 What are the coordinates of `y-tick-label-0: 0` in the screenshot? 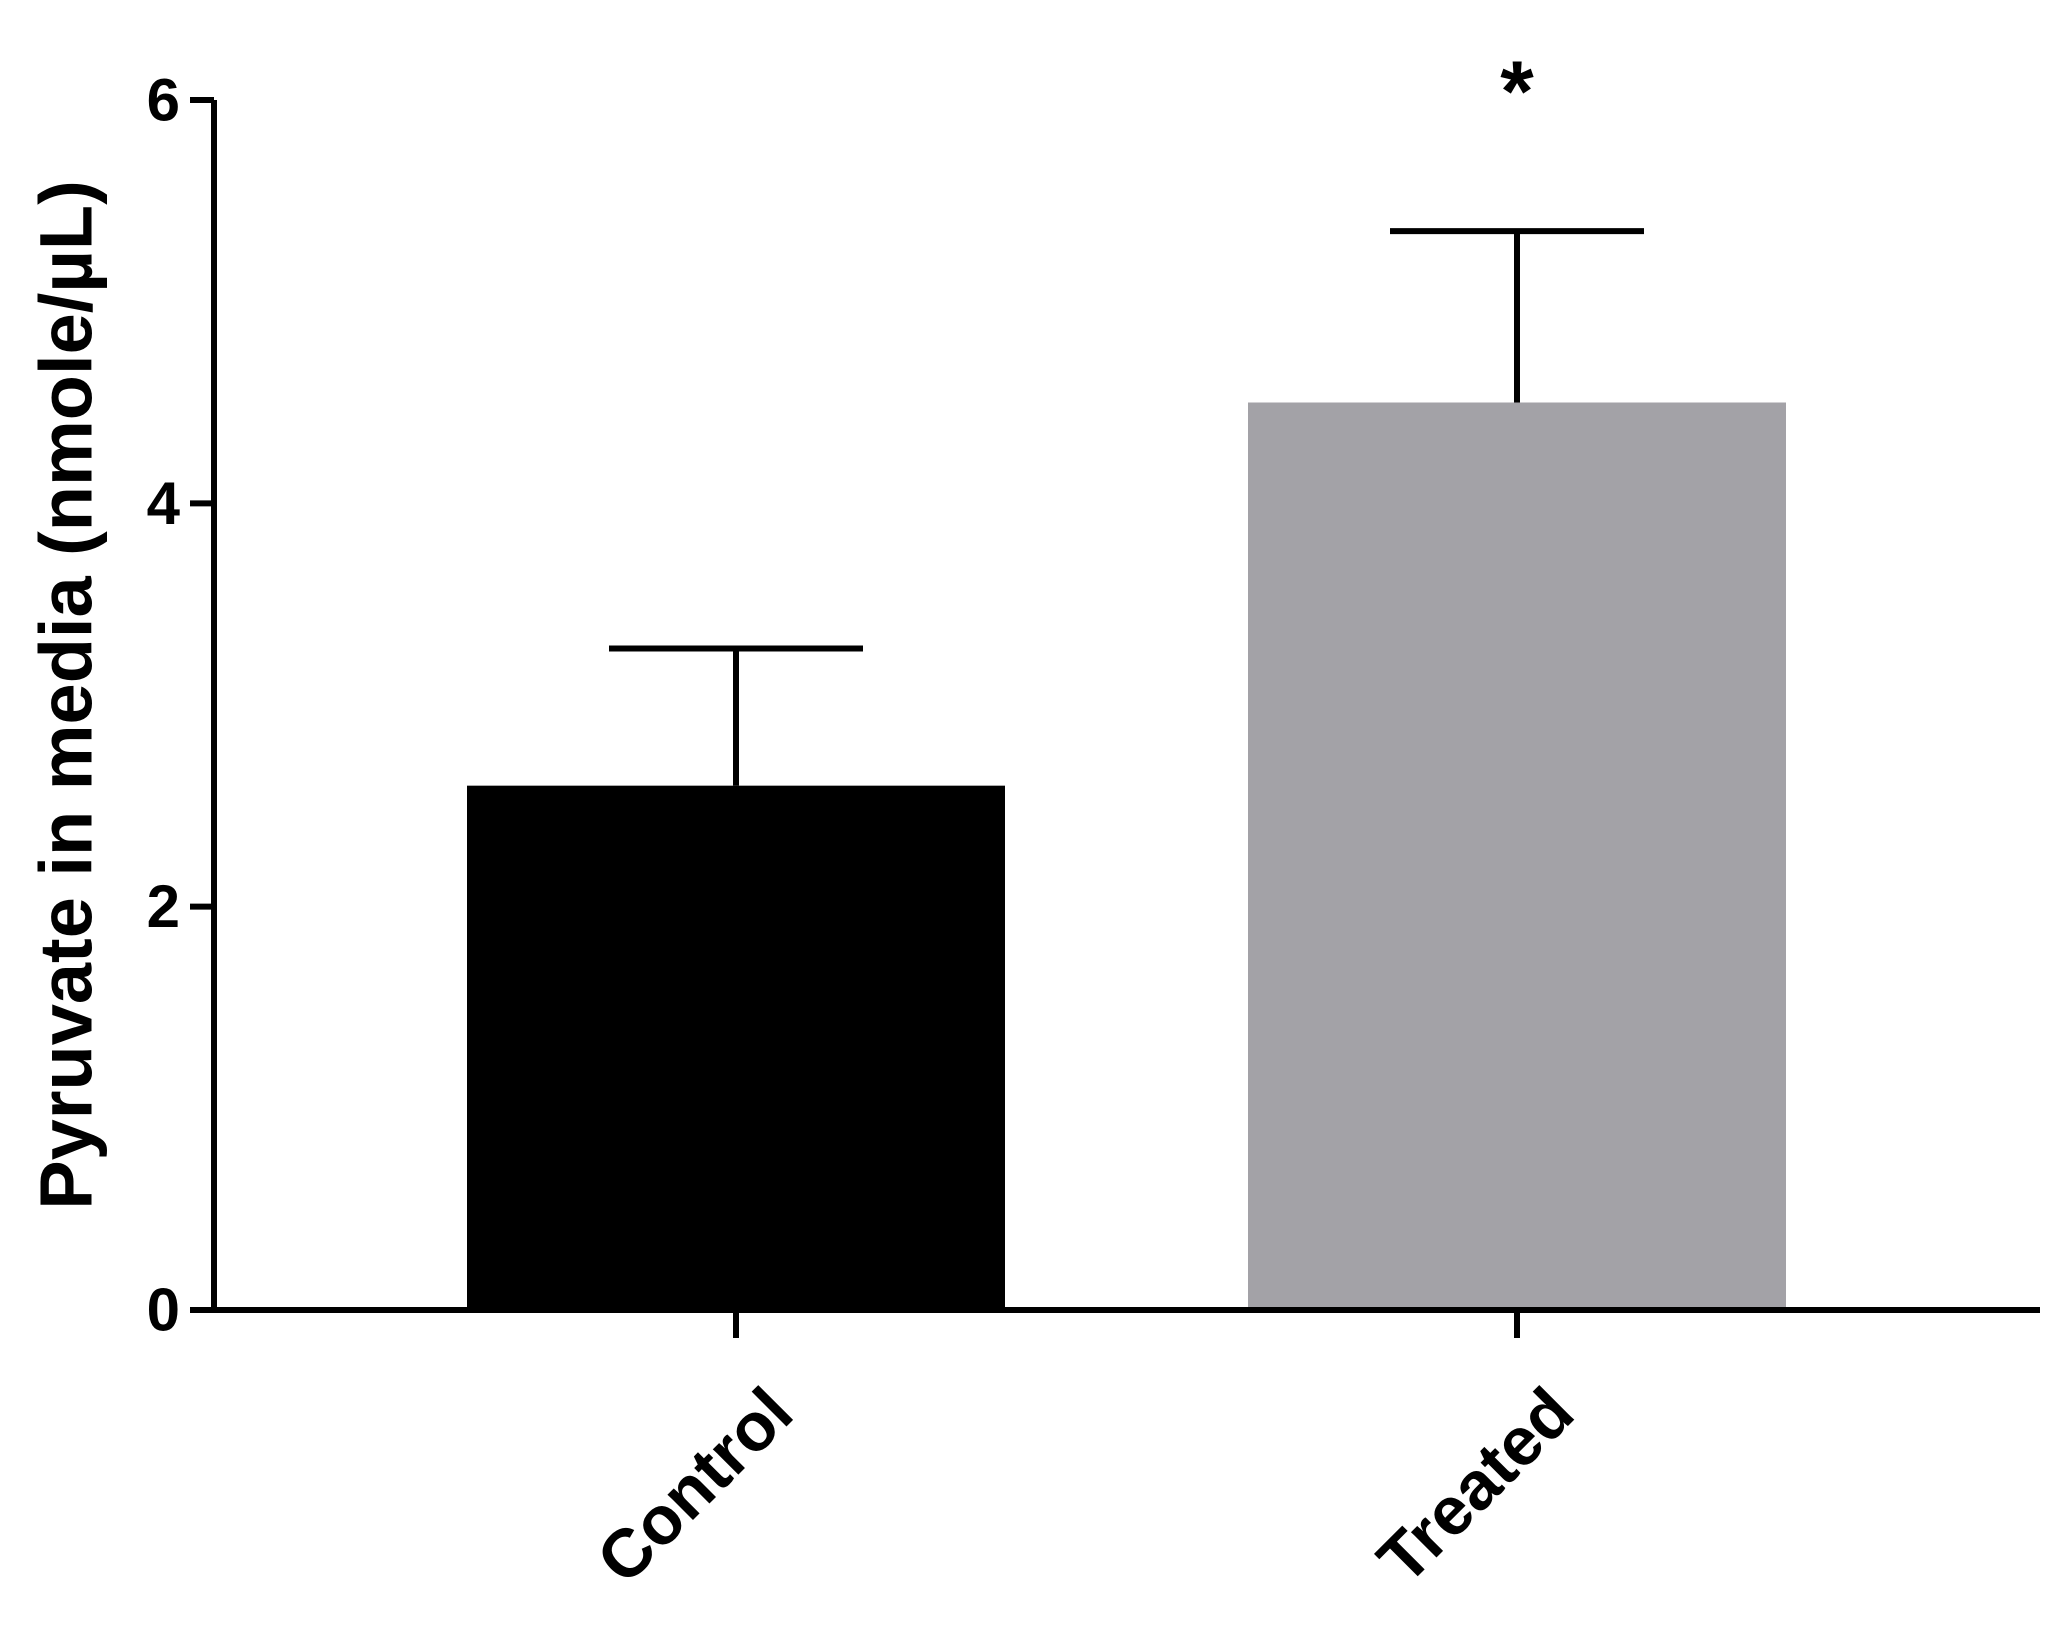 It's located at (163, 1310).